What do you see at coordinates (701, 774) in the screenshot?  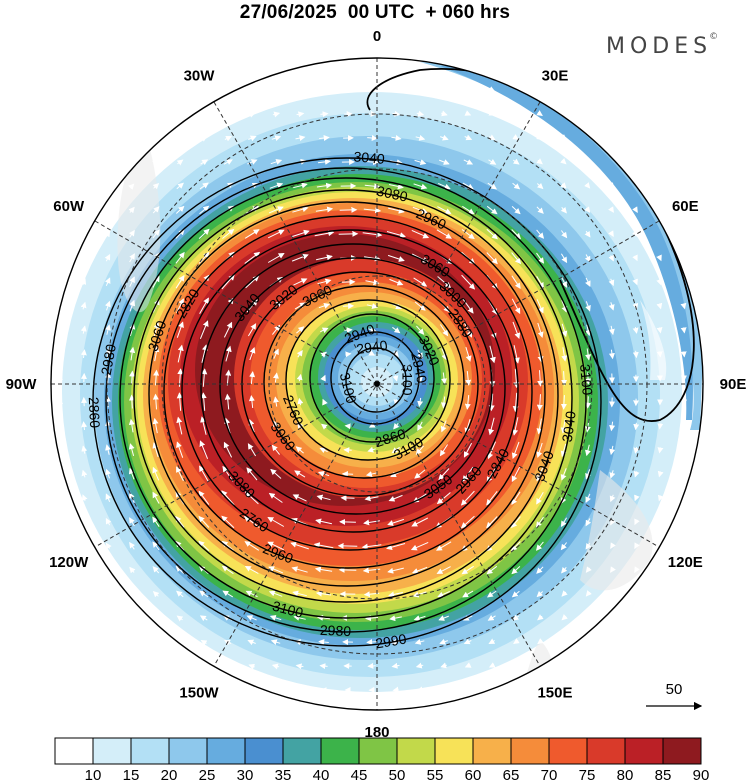 I see `colorbar-label: 90` at bounding box center [701, 774].